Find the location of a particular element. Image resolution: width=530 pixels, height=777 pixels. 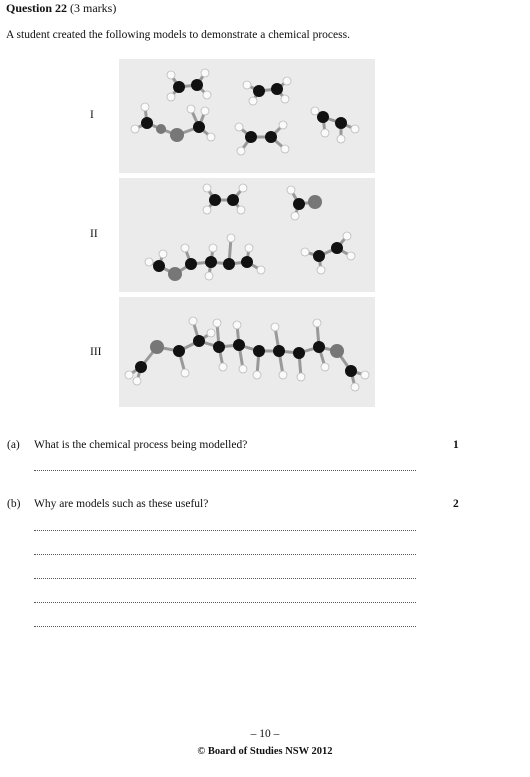

model-photo-iii is located at coordinates (247, 352).